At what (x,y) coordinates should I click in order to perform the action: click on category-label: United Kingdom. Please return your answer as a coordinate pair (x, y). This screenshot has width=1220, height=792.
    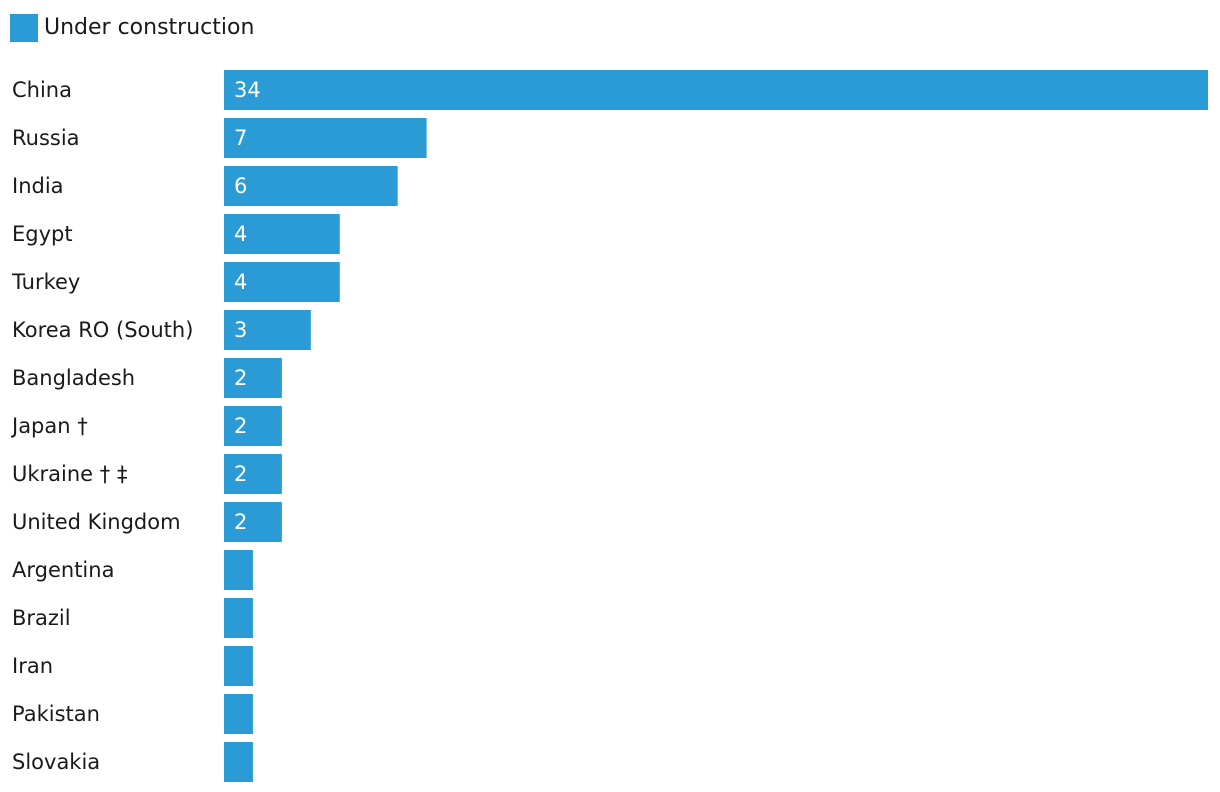
    Looking at the image, I should click on (96, 522).